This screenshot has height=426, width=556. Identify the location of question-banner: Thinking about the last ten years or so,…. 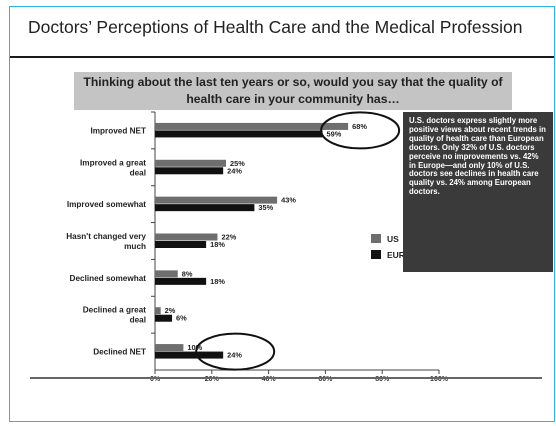
(293, 91).